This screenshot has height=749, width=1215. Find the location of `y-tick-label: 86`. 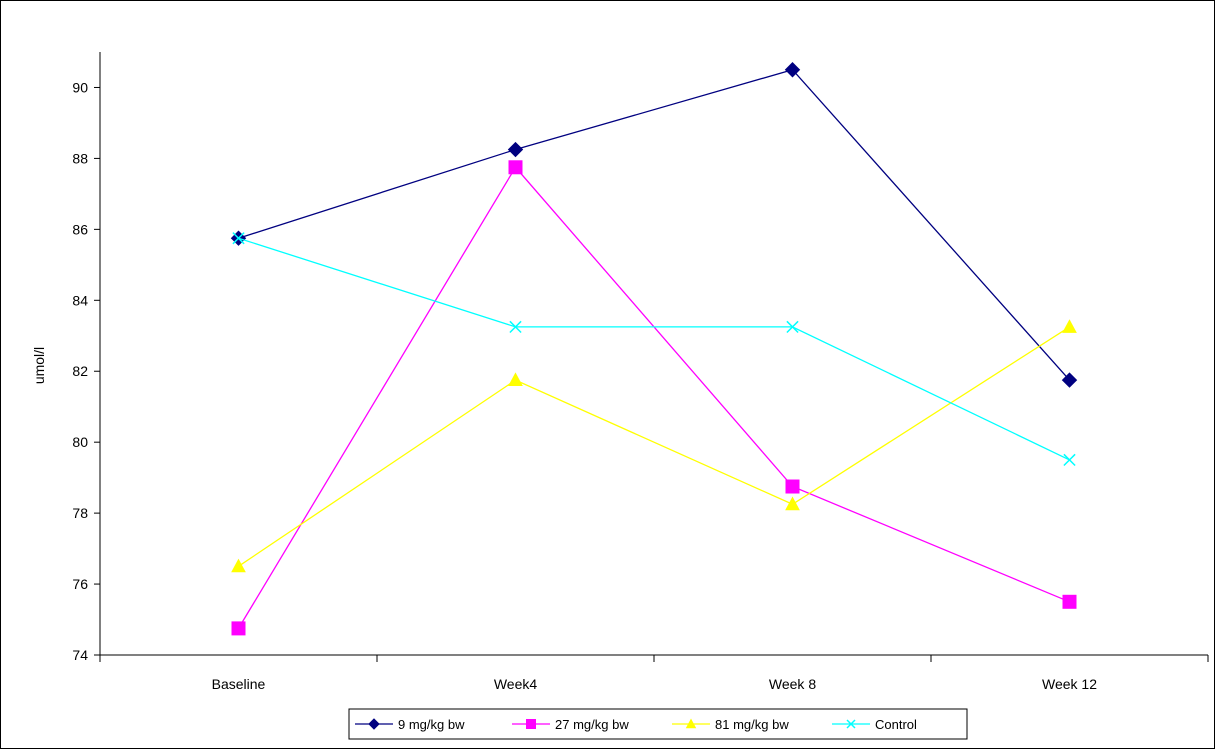

y-tick-label: 86 is located at coordinates (80, 229).